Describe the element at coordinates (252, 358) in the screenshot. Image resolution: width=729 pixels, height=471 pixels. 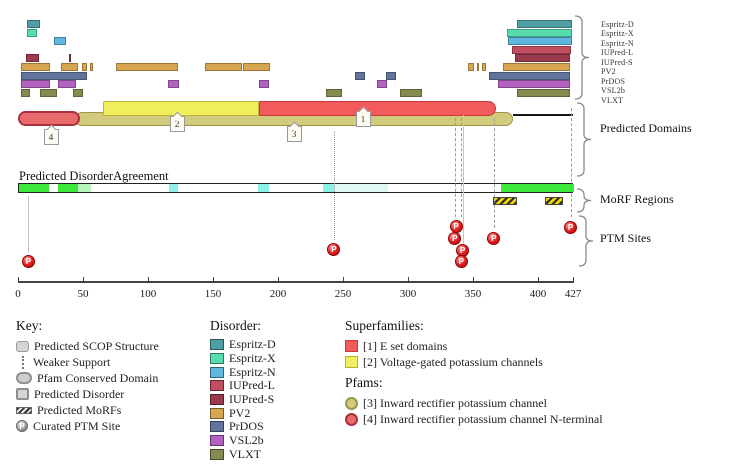
I see `legend-label: Espritz-X` at that location.